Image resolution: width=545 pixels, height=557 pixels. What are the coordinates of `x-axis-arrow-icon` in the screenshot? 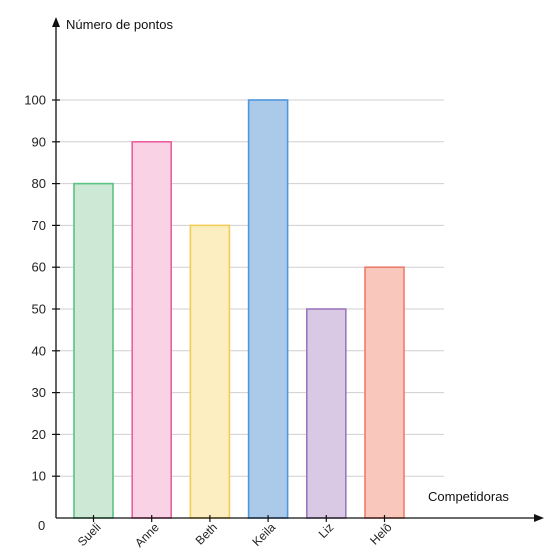 It's located at (539, 518).